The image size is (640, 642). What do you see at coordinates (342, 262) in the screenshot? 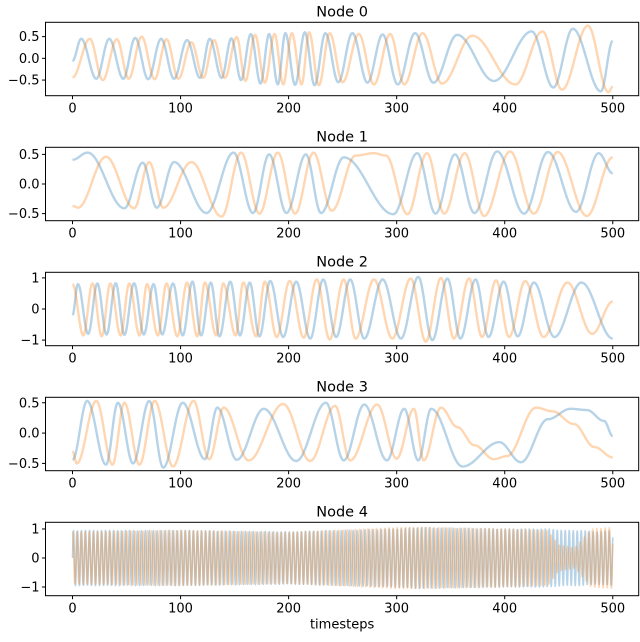
I see `subplot-title: Node 2` at bounding box center [342, 262].